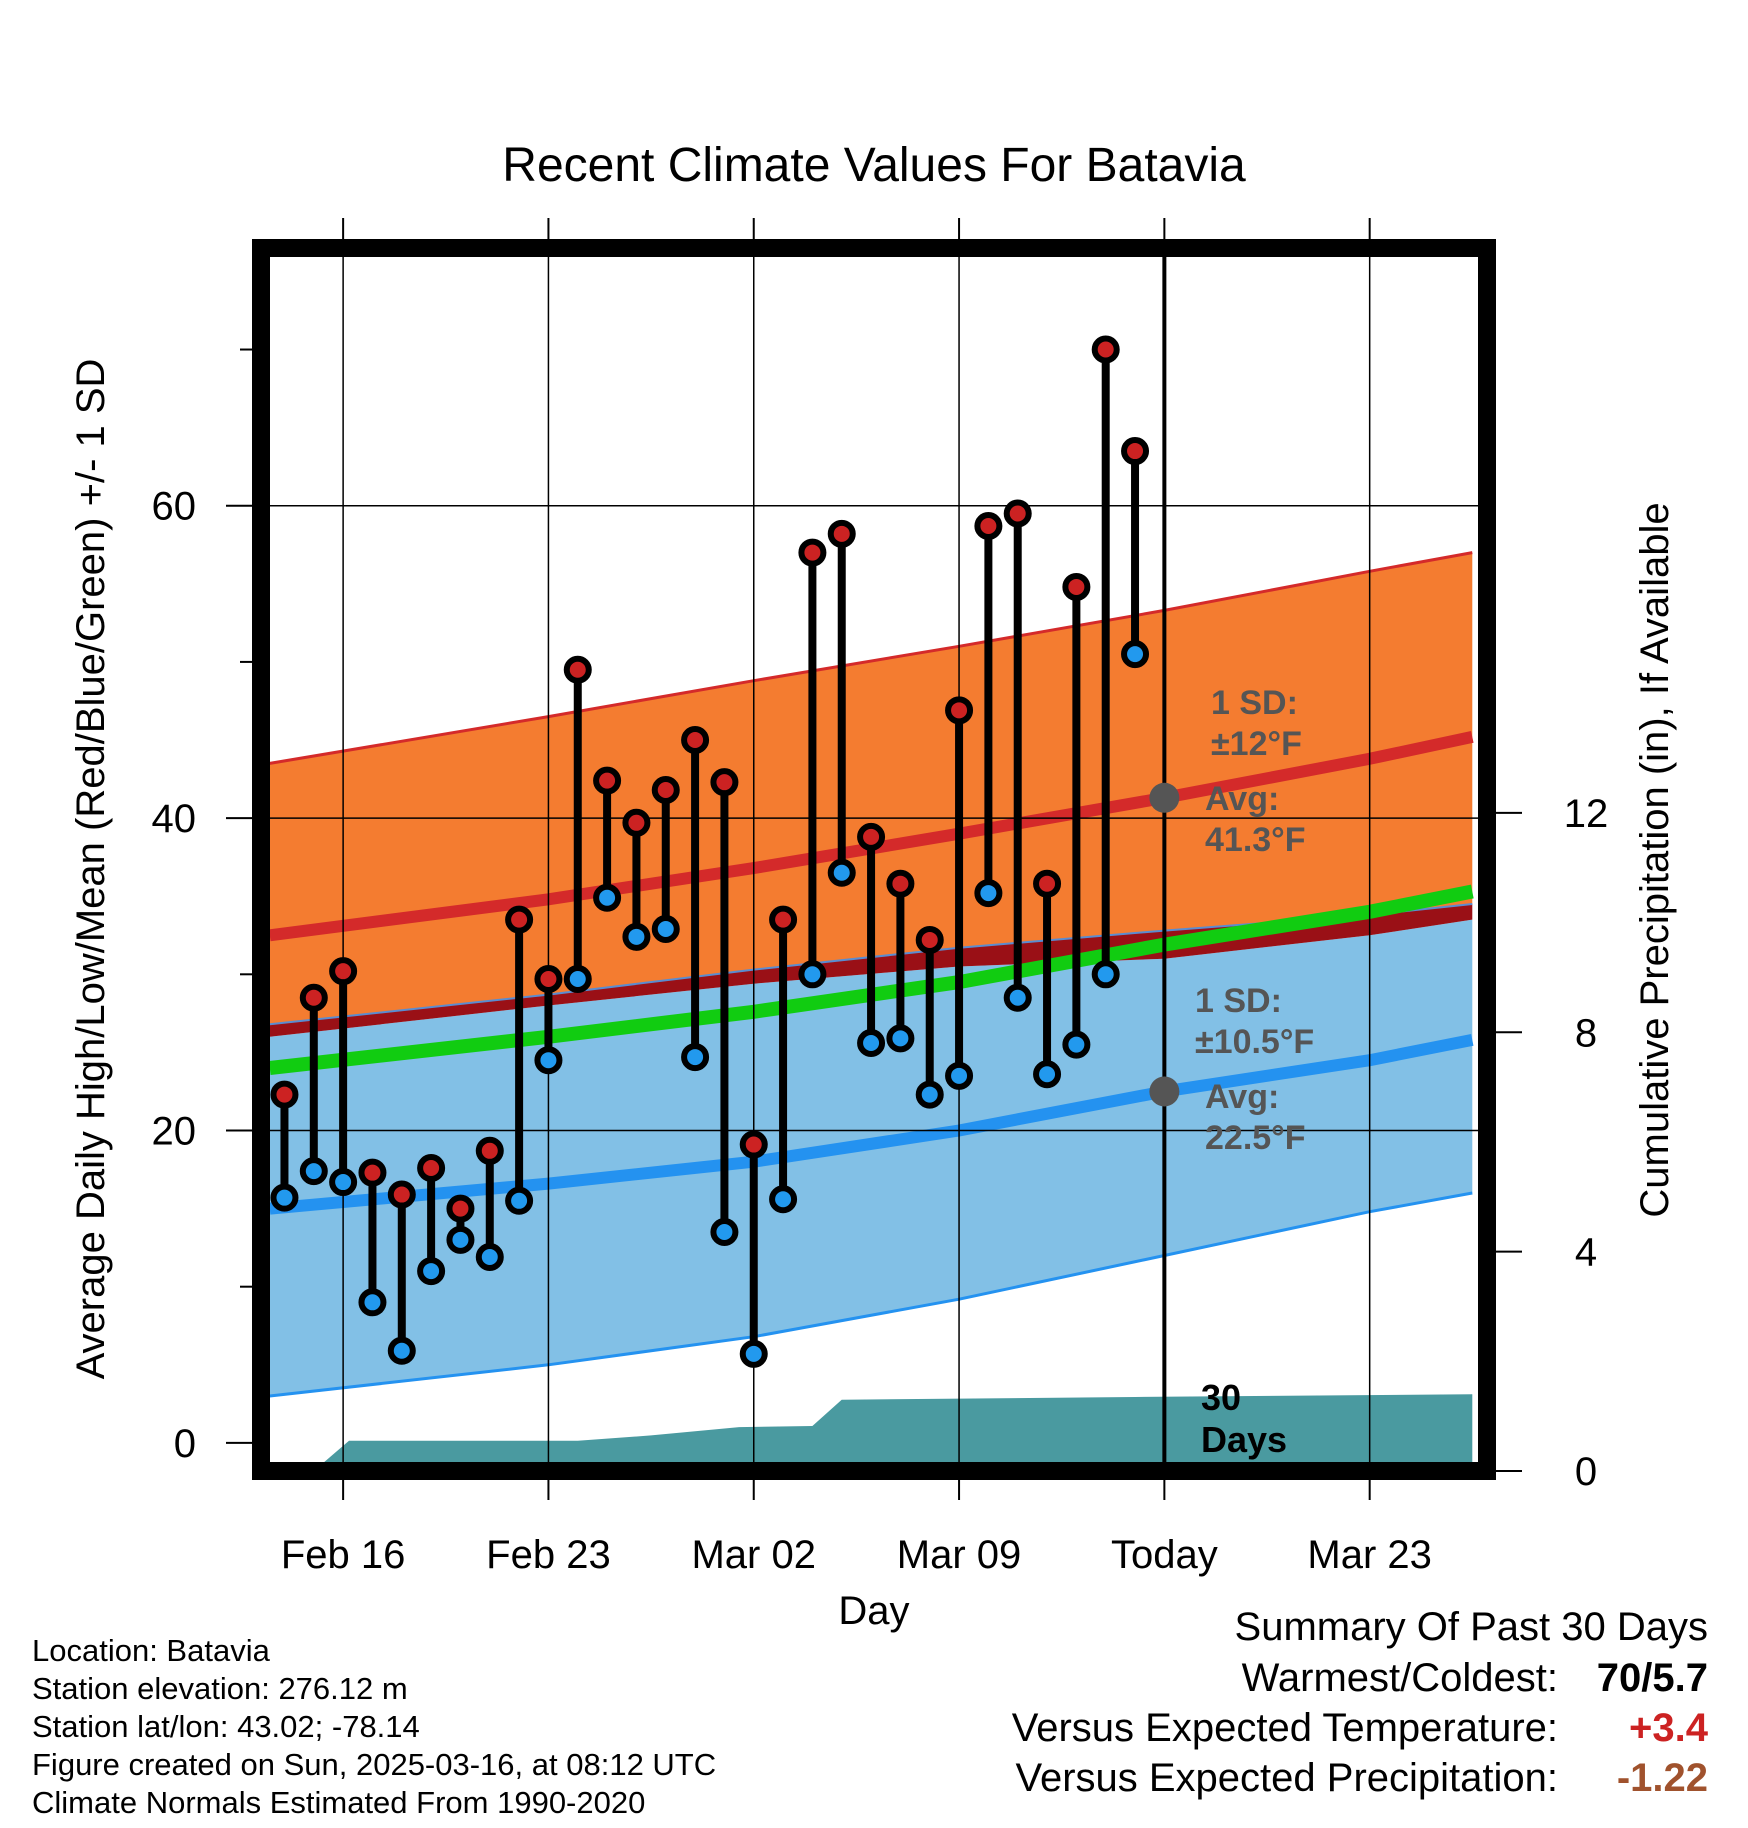 This screenshot has width=1748, height=1828. Describe the element at coordinates (1399, 1678) in the screenshot. I see `warmest-label: Warmest/Coldest:` at that location.